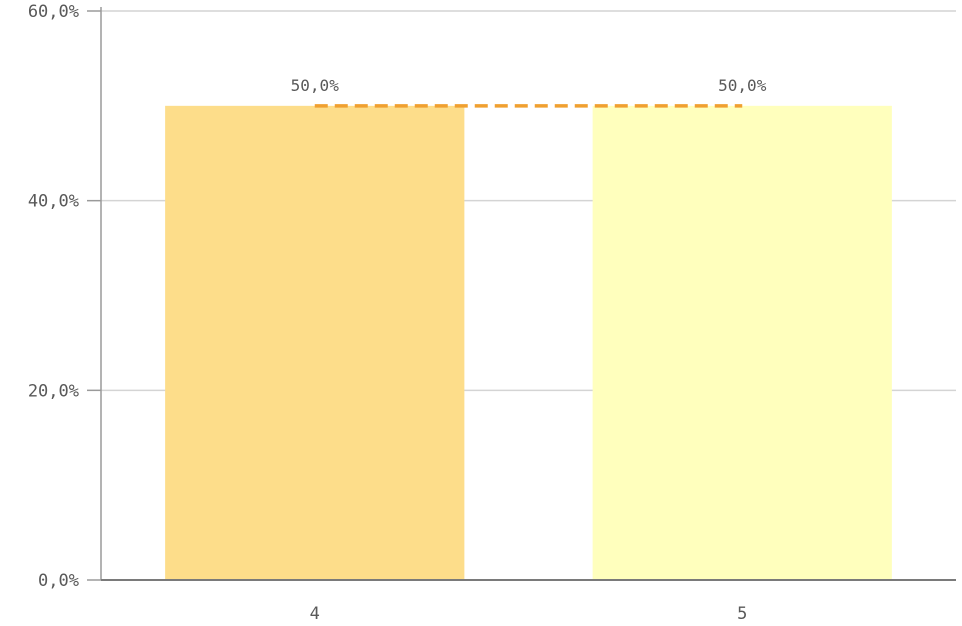  I want to click on y-tick-label: 60,0%, so click(53, 12).